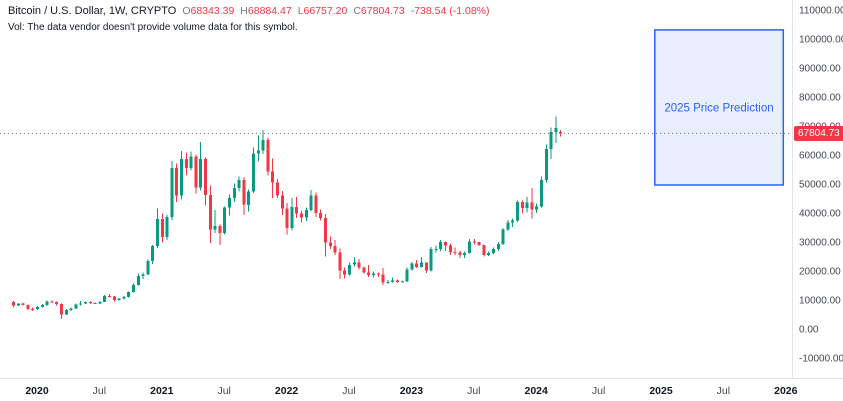 This screenshot has height=401, width=843. What do you see at coordinates (821, 40) in the screenshot?
I see `price-tick-label: 100000.00` at bounding box center [821, 40].